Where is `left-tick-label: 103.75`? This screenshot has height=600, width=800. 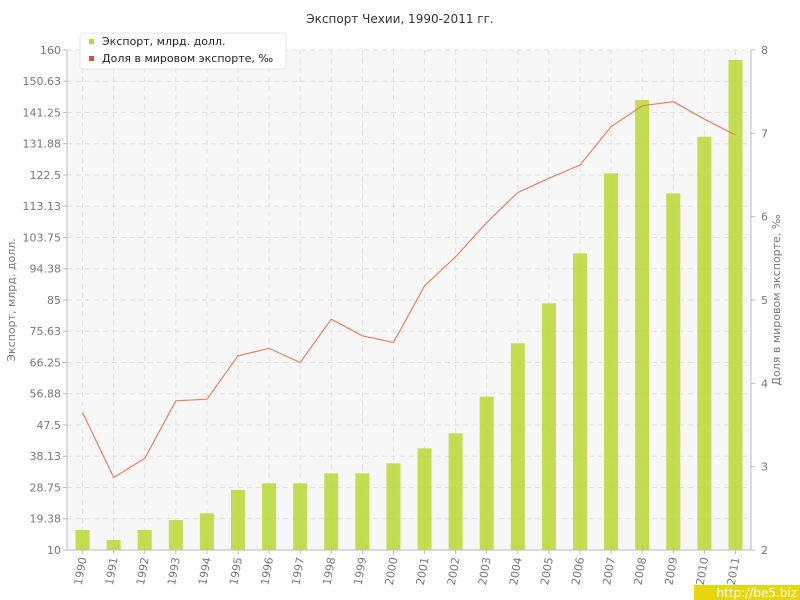
left-tick-label: 103.75 is located at coordinates (42, 238).